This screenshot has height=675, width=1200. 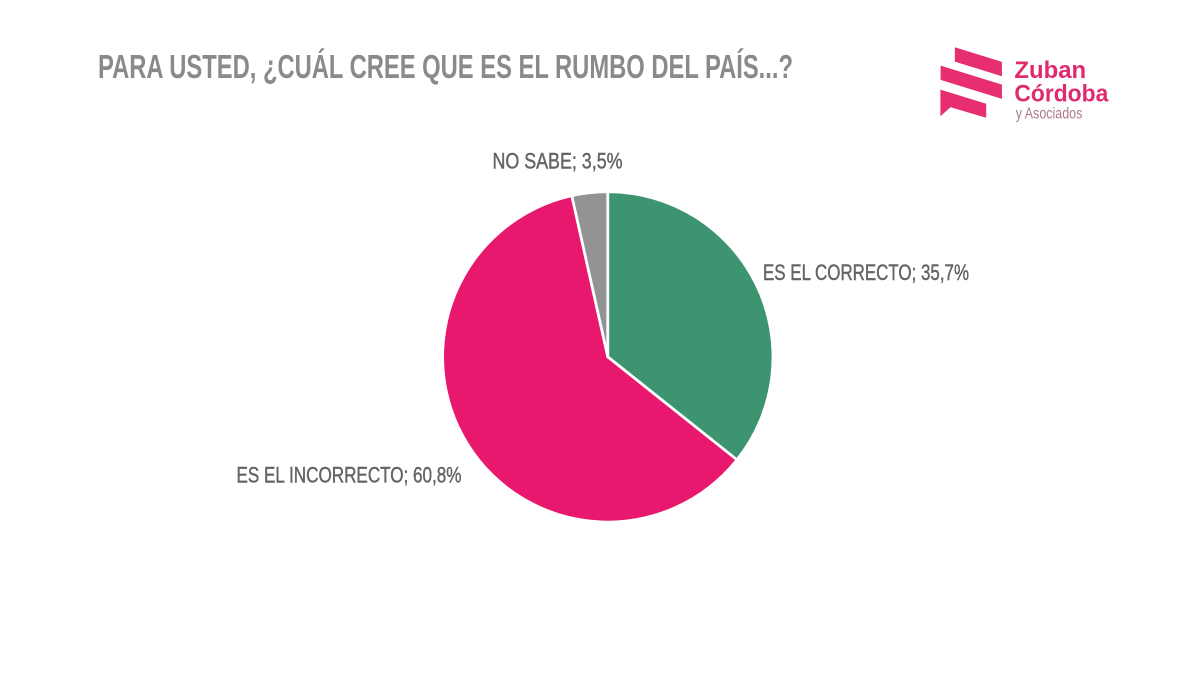 I want to click on svg-text: NO SABE; 3,5%, so click(x=558, y=160).